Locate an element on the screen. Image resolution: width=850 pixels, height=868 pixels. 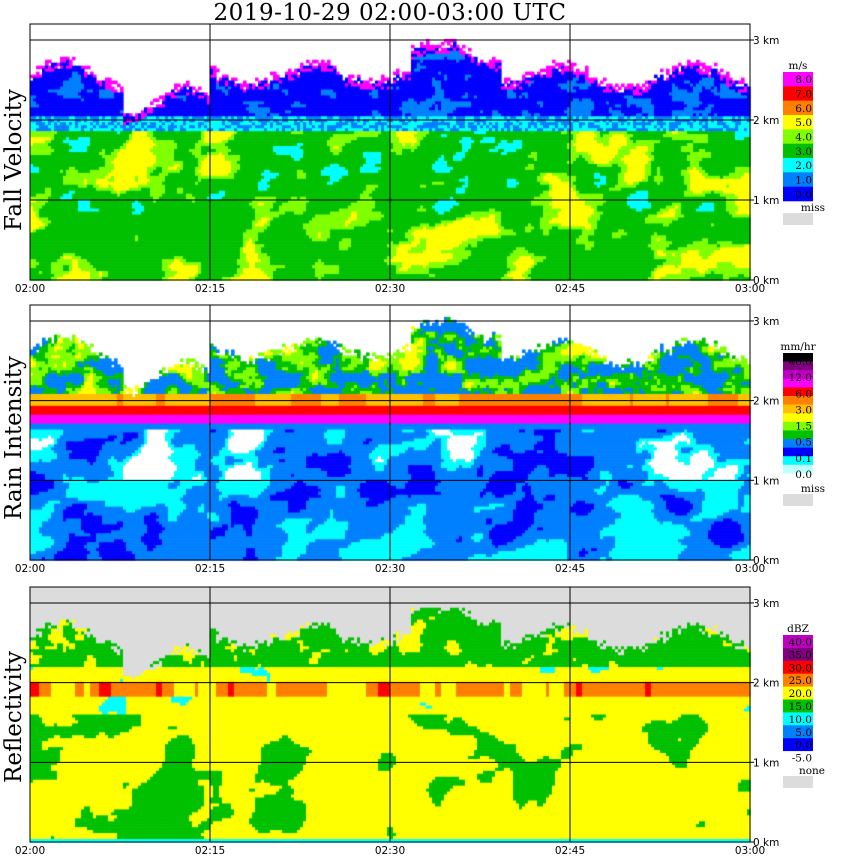
legend-label: 15.0 is located at coordinates (800, 707).